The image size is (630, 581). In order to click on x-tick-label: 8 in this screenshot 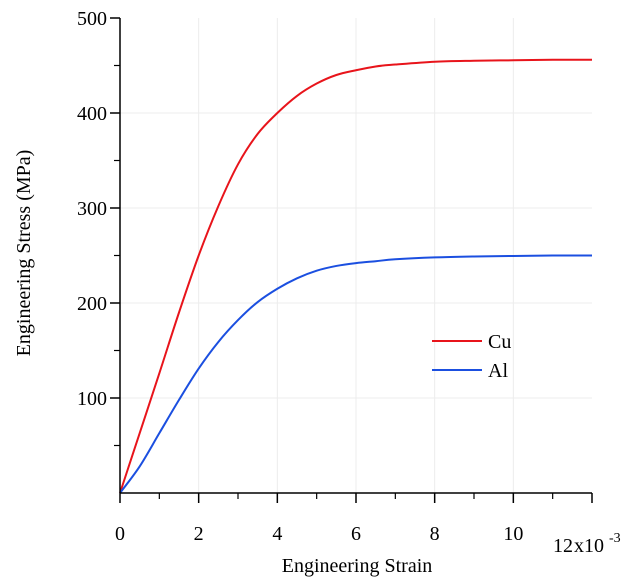, I will do `click(435, 534)`.